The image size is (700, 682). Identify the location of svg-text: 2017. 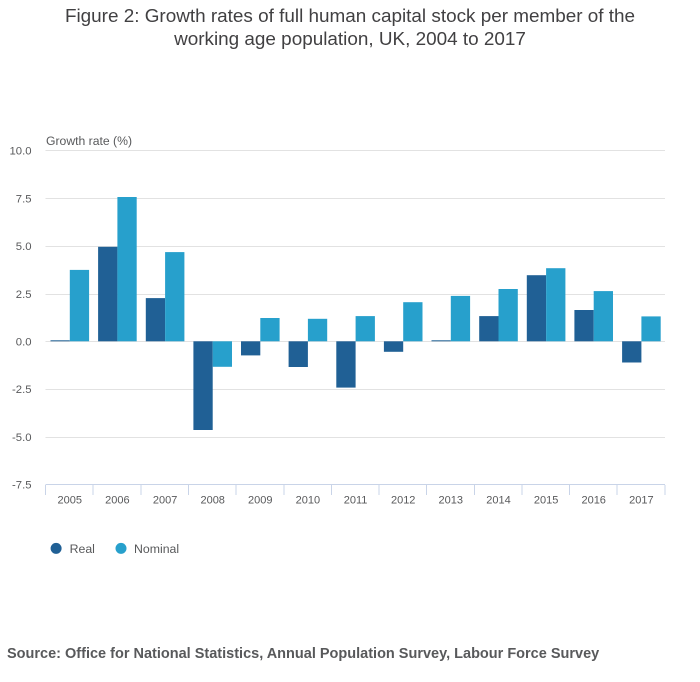
(641, 500).